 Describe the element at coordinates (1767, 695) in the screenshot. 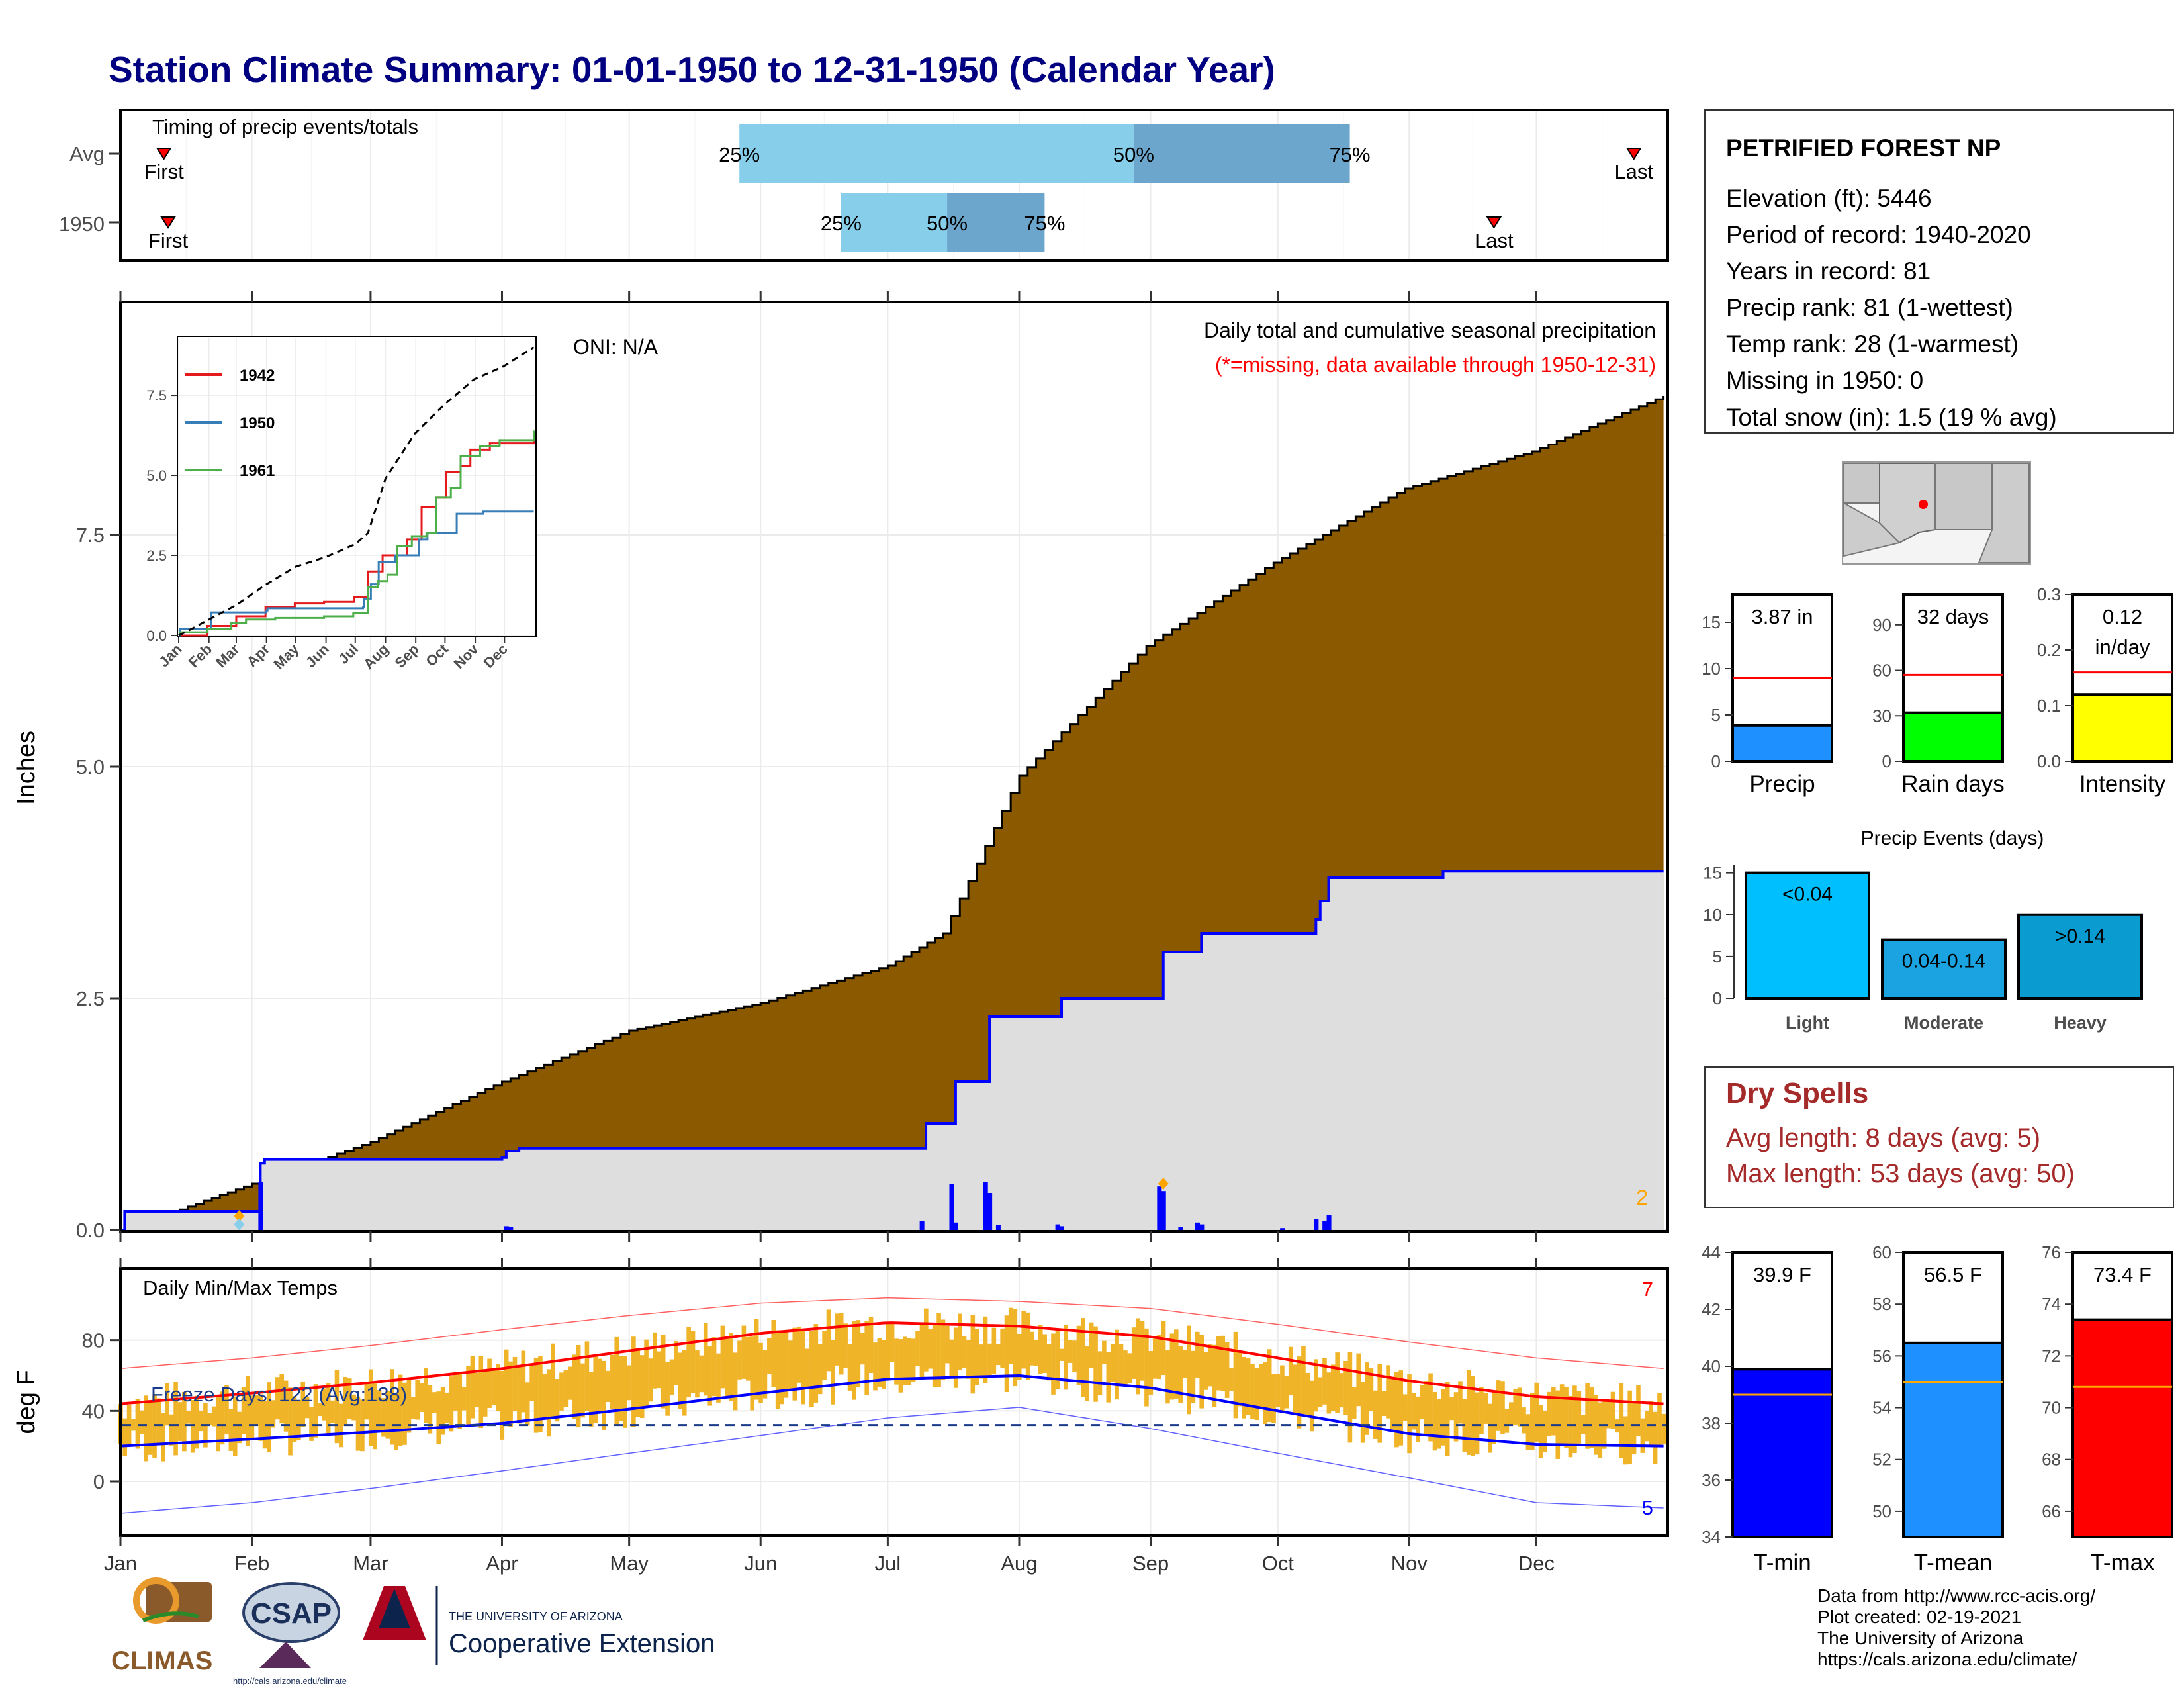

I see `mini-panel-precip_total: 0 5 10 15 3.87 in Precip` at that location.